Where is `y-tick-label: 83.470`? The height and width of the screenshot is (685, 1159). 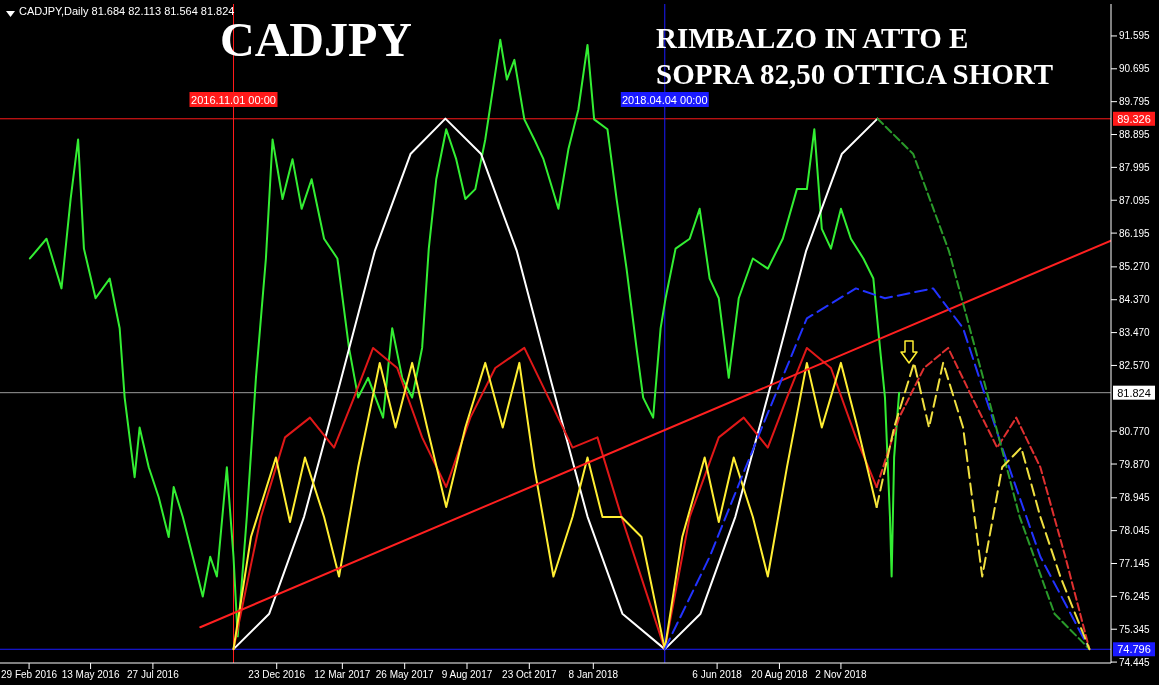 y-tick-label: 83.470 is located at coordinates (1135, 333).